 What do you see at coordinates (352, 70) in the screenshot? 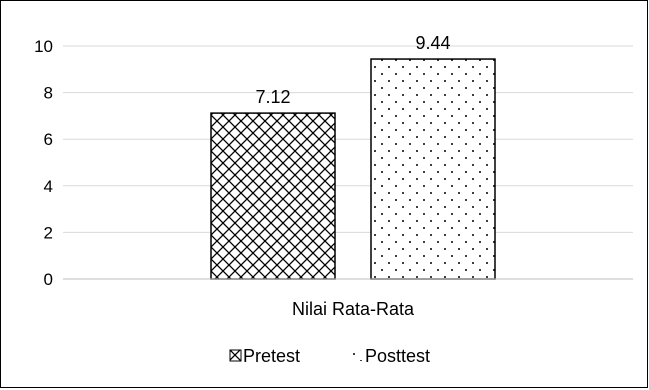
I see `data-labels: 7.12 9.44` at bounding box center [352, 70].